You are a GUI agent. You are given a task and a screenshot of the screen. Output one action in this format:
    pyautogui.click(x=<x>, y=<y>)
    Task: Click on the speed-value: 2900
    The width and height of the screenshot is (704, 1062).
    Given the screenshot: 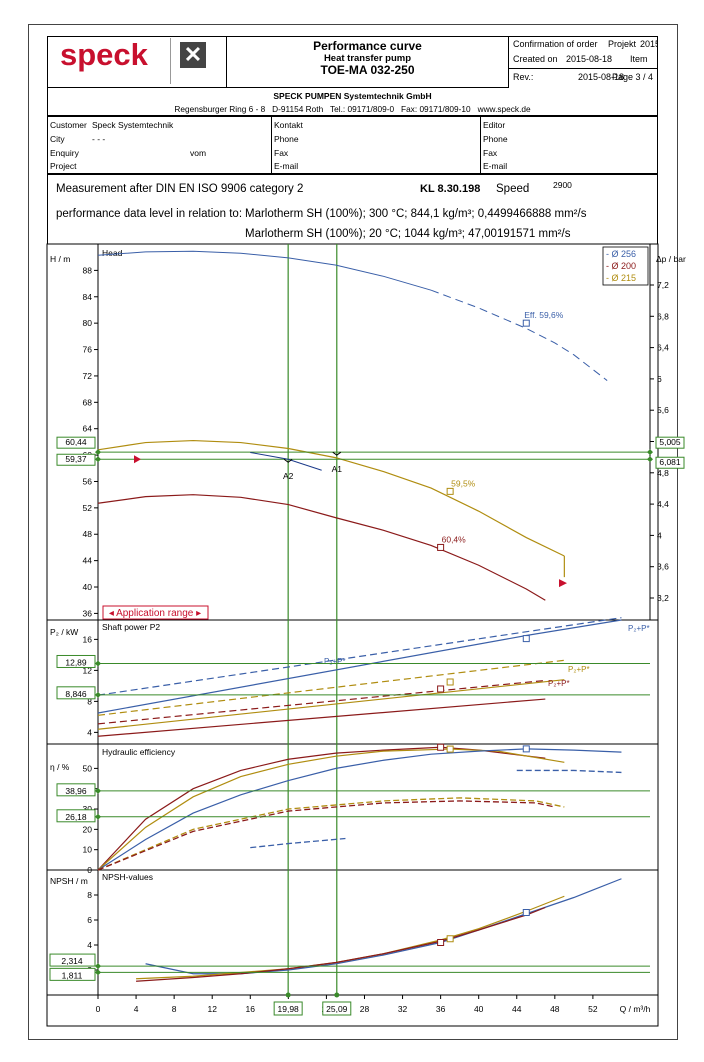 What is the action you would take?
    pyautogui.click(x=562, y=185)
    